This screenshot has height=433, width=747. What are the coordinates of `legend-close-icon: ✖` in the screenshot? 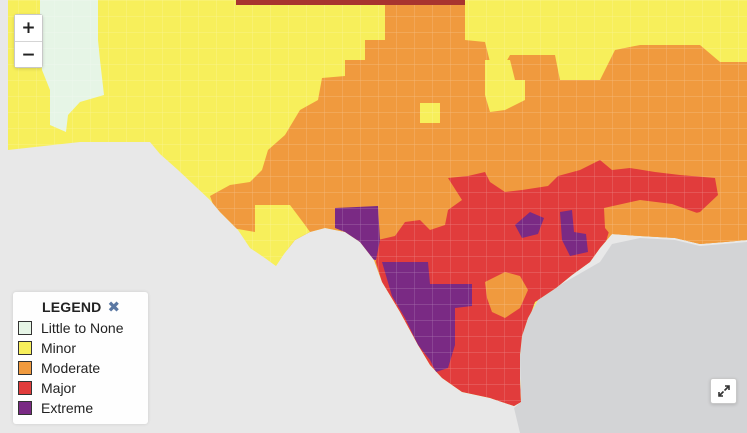 It's located at (114, 306).